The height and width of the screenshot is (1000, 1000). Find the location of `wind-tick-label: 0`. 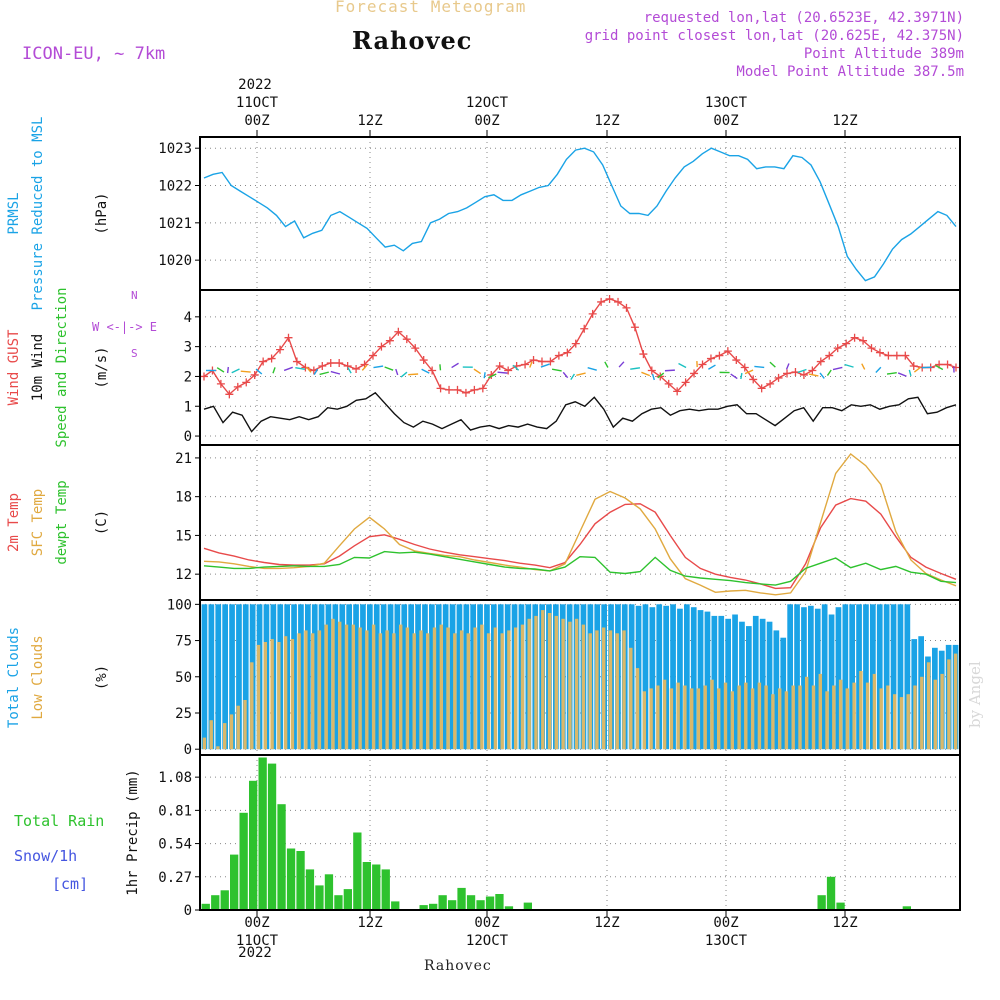

wind-tick-label: 0 is located at coordinates (188, 437).